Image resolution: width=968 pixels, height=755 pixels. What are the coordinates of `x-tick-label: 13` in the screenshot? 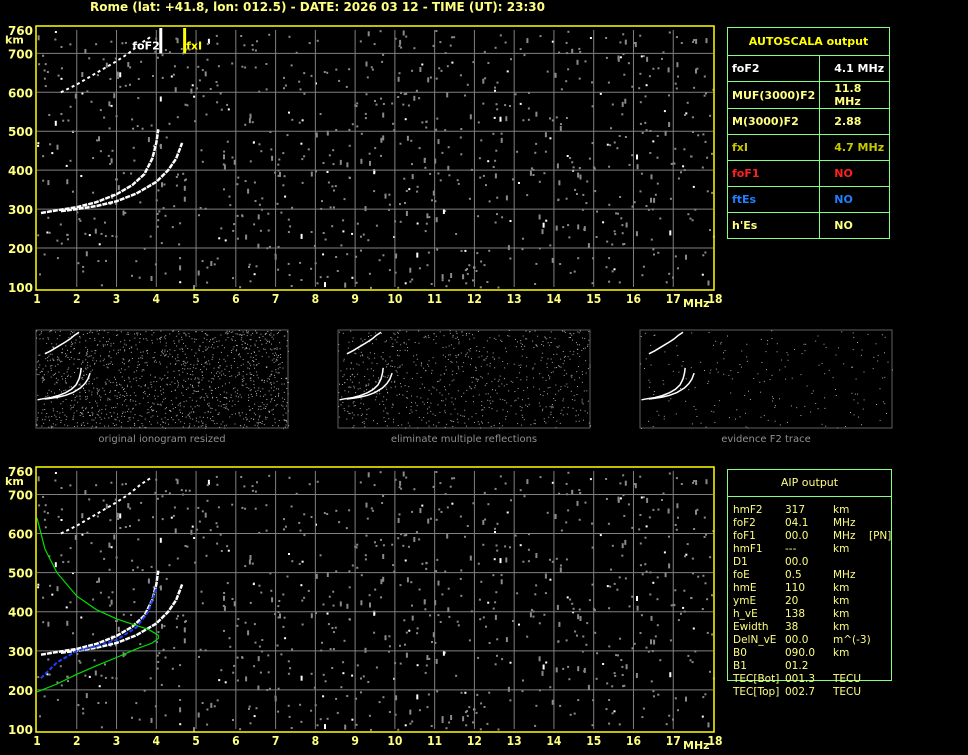 It's located at (514, 741).